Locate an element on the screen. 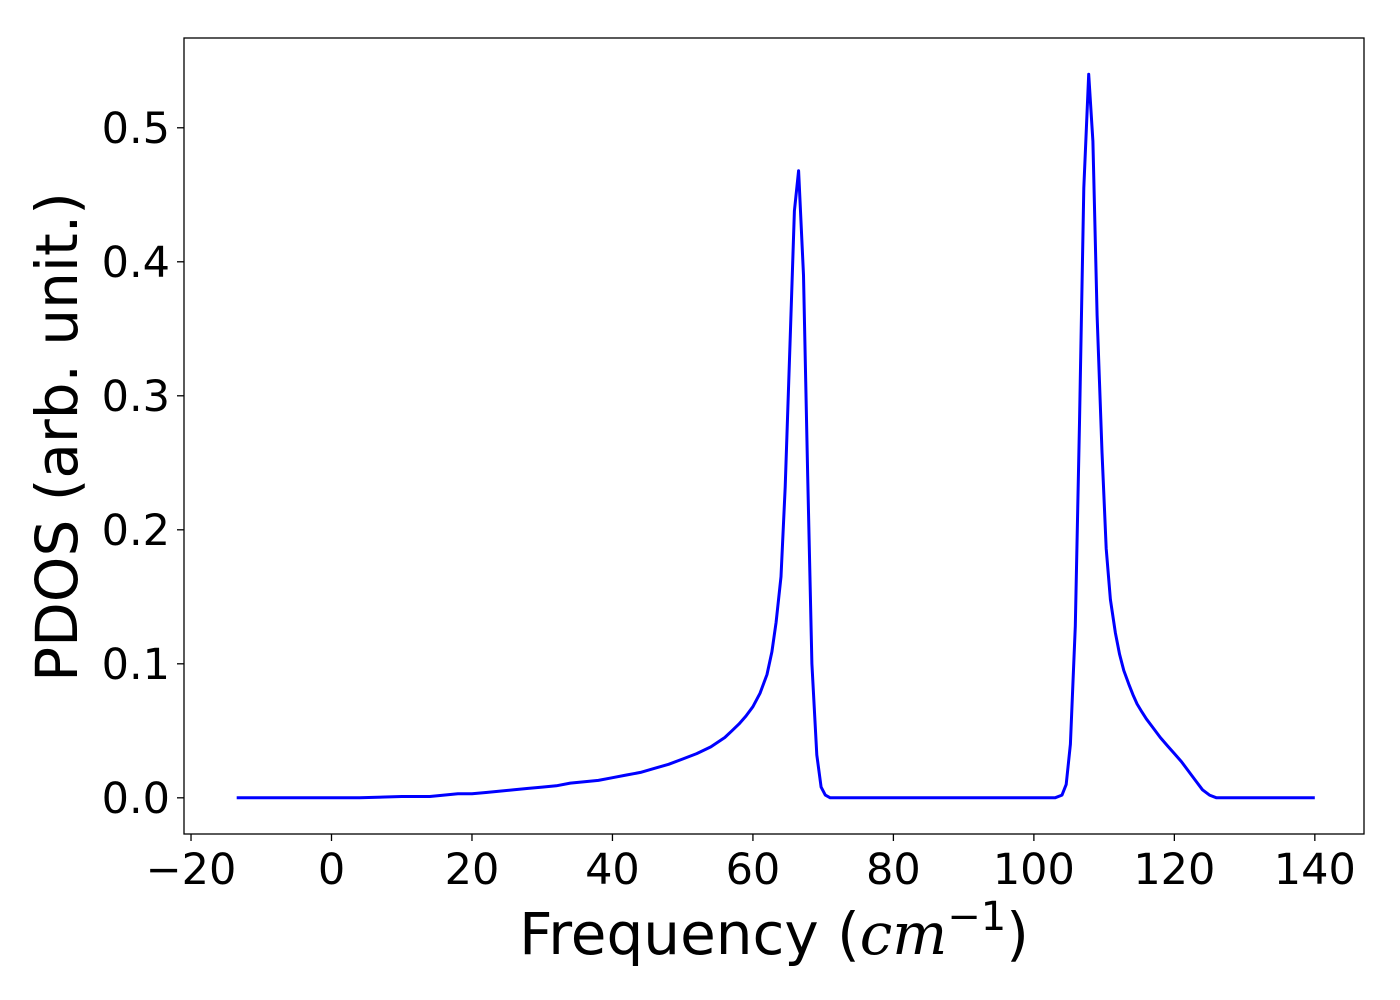  x-tick-label: 40 is located at coordinates (612, 870).